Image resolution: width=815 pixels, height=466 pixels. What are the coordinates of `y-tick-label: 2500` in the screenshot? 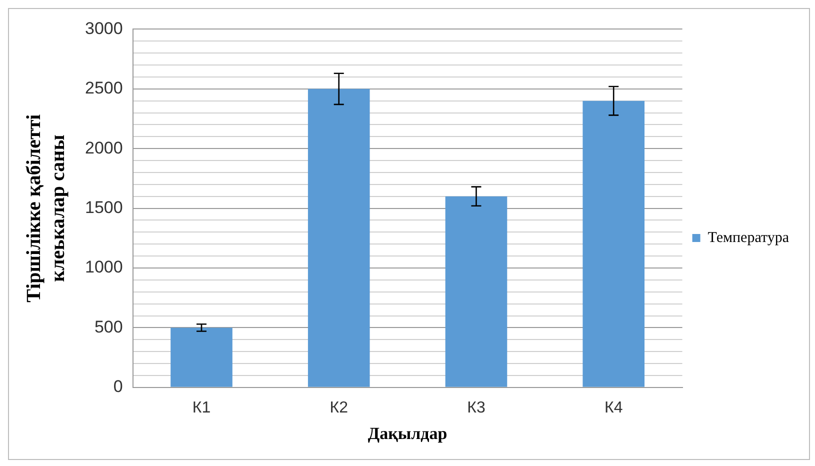 It's located at (103, 88).